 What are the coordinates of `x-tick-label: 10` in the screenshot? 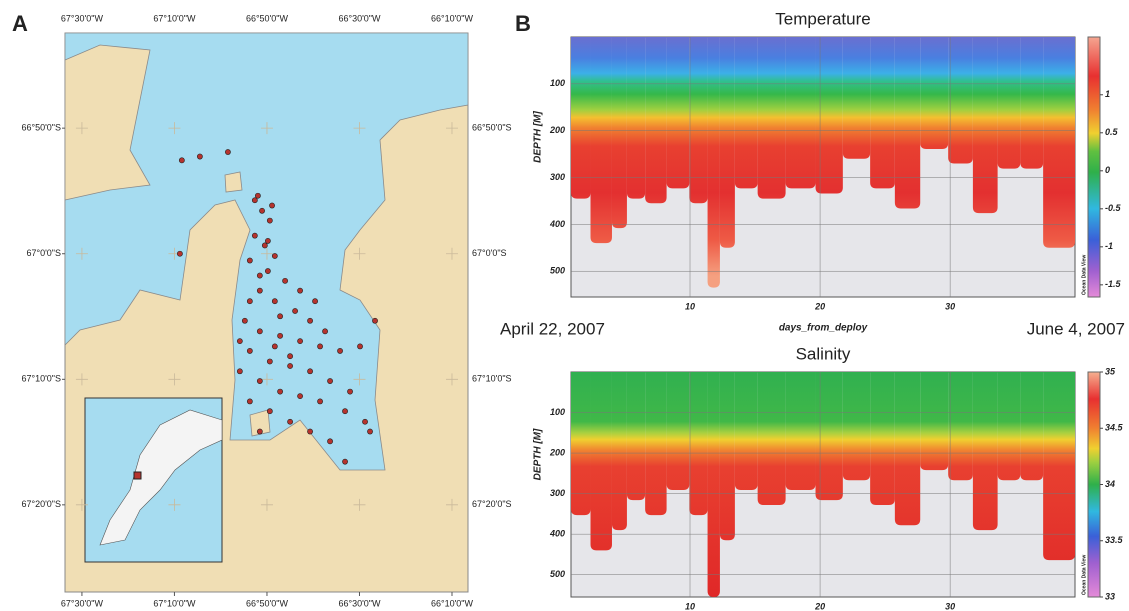 It's located at (690, 606).